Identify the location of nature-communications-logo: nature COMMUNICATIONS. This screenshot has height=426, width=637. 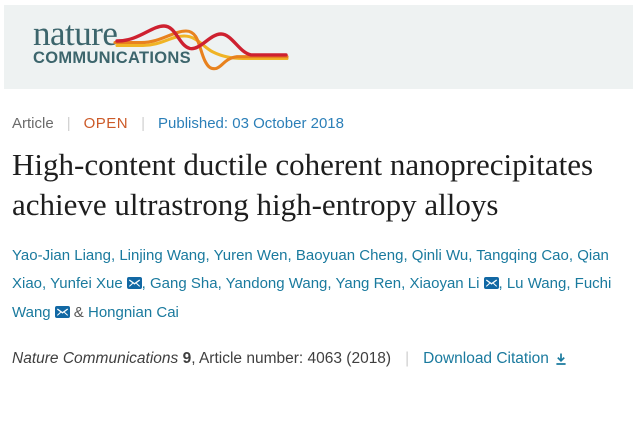
(112, 41).